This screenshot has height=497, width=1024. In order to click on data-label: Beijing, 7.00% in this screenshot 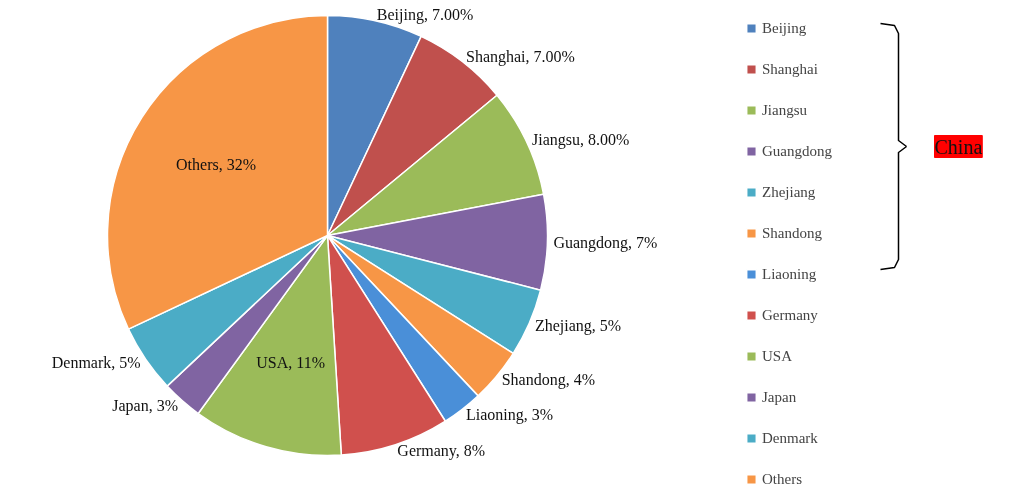, I will do `click(425, 15)`.